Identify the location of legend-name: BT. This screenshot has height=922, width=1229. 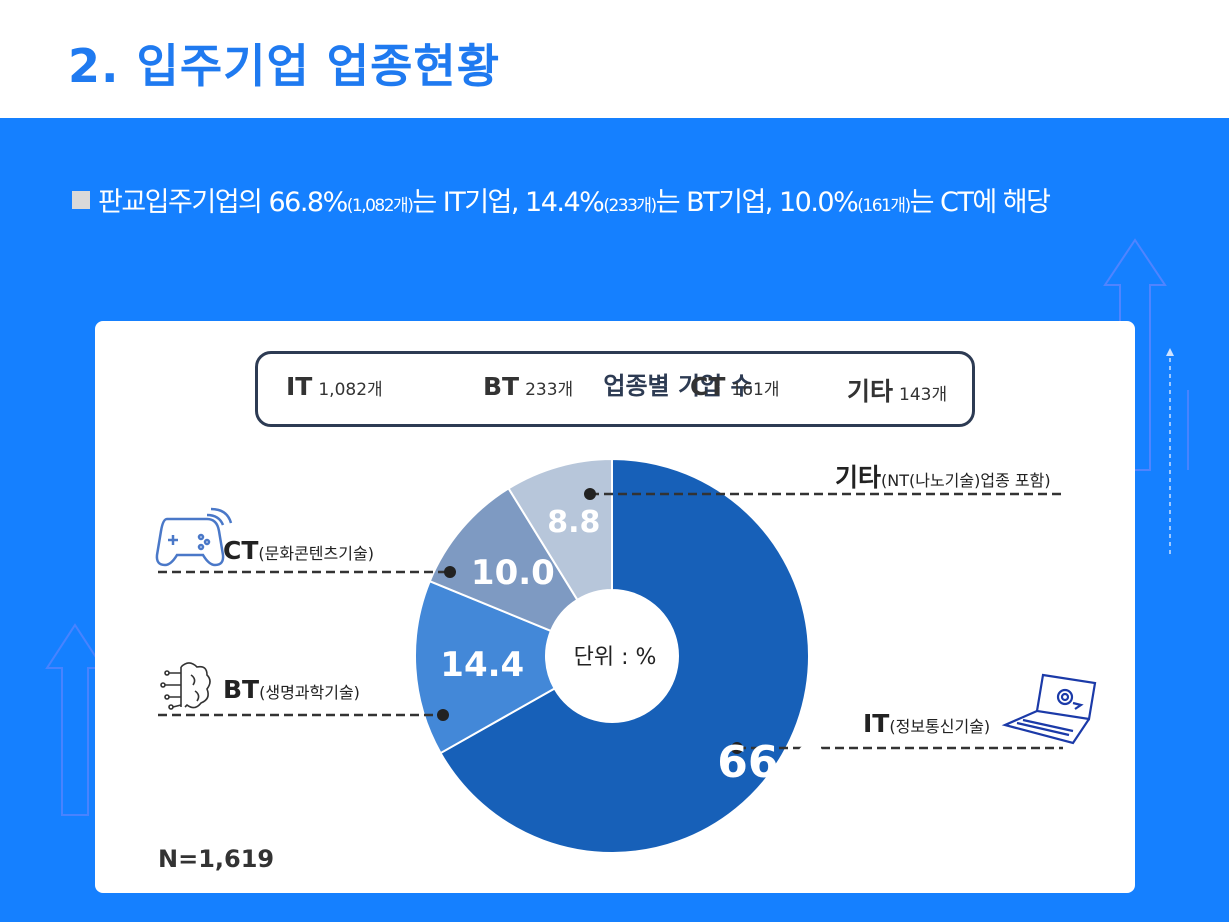
(501, 386).